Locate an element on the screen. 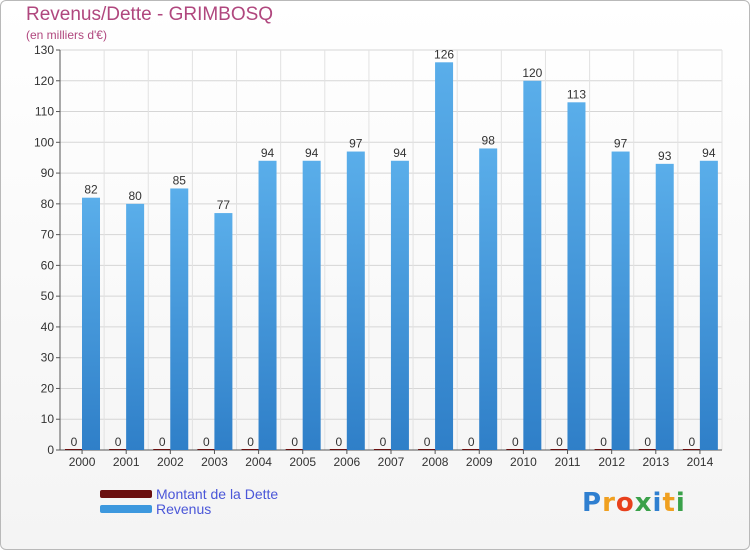  y-tick-label: 70 is located at coordinates (48, 235).